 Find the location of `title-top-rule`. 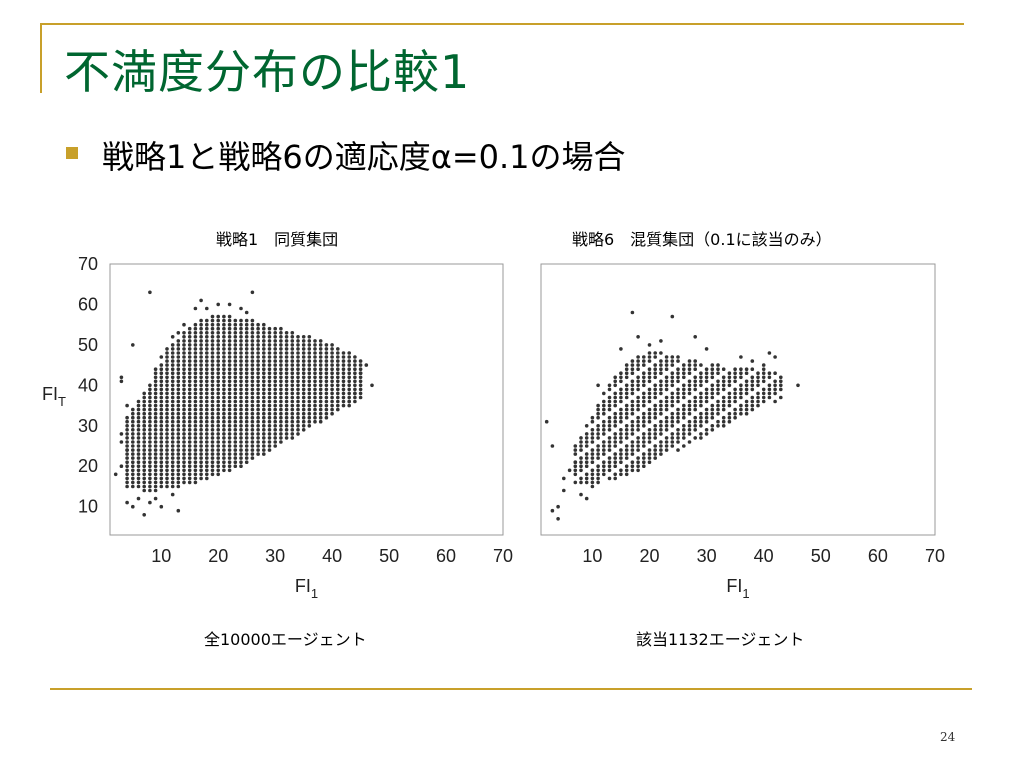

title-top-rule is located at coordinates (502, 24).